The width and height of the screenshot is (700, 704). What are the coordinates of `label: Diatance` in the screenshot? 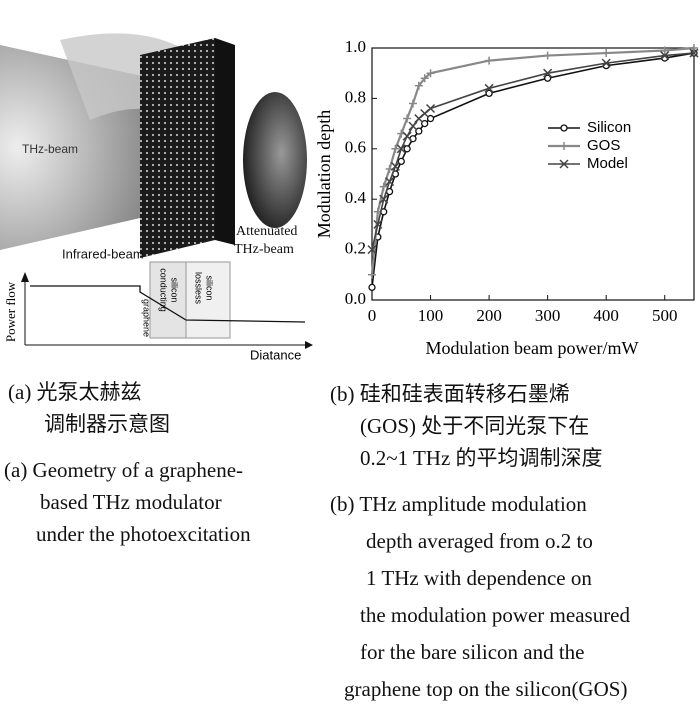 It's located at (275, 354).